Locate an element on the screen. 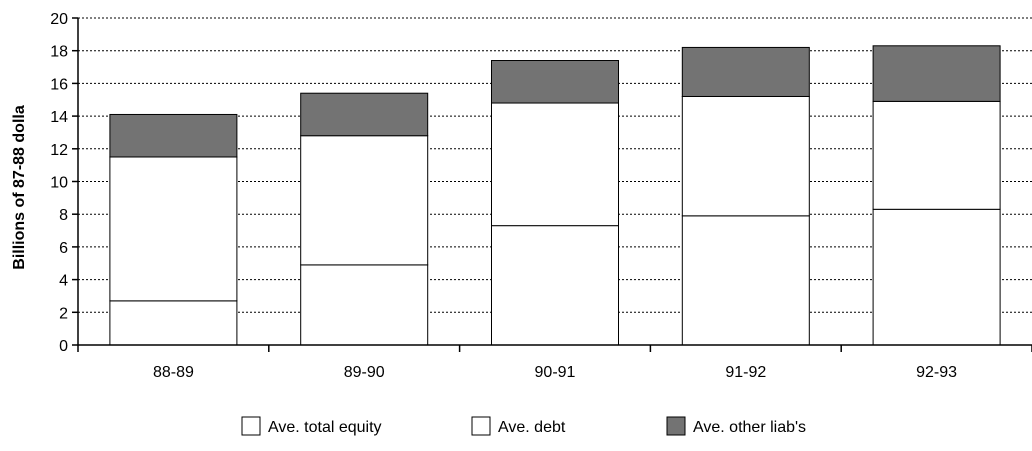 The height and width of the screenshot is (451, 1032). y-tick-label: 8 is located at coordinates (63, 215).